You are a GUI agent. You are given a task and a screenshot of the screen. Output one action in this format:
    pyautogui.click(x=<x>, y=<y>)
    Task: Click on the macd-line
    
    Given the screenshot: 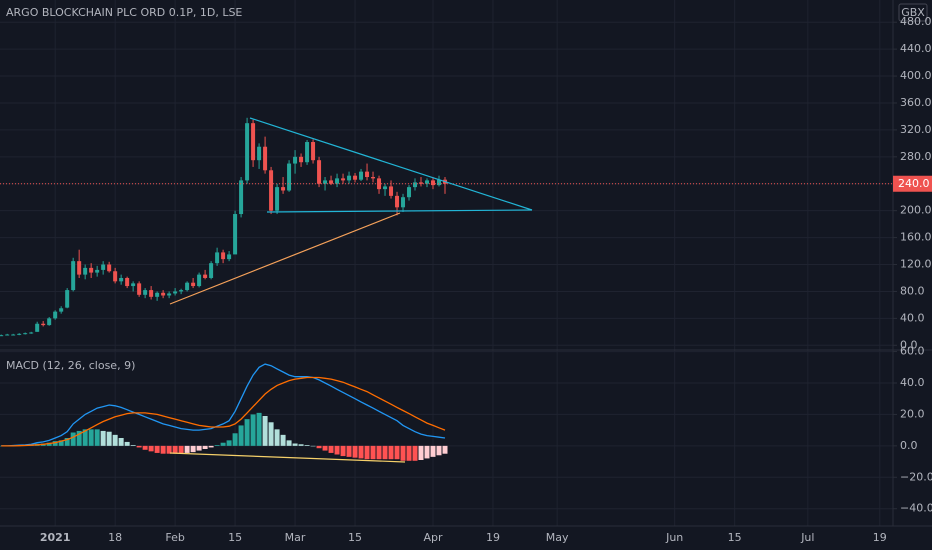 What is the action you would take?
    pyautogui.click(x=223, y=405)
    